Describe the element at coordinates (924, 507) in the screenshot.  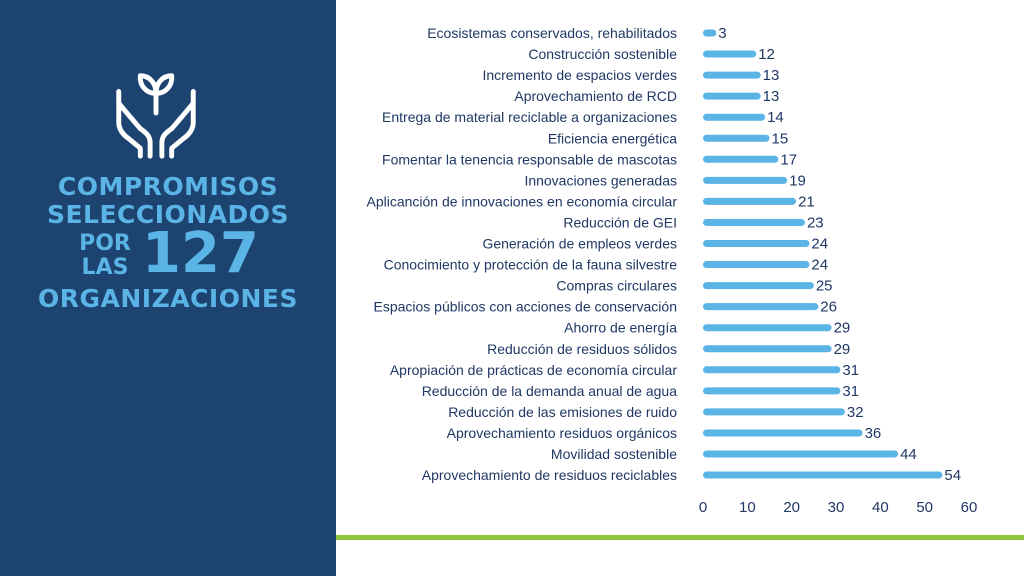
I see `x-tick-label: 50` at that location.